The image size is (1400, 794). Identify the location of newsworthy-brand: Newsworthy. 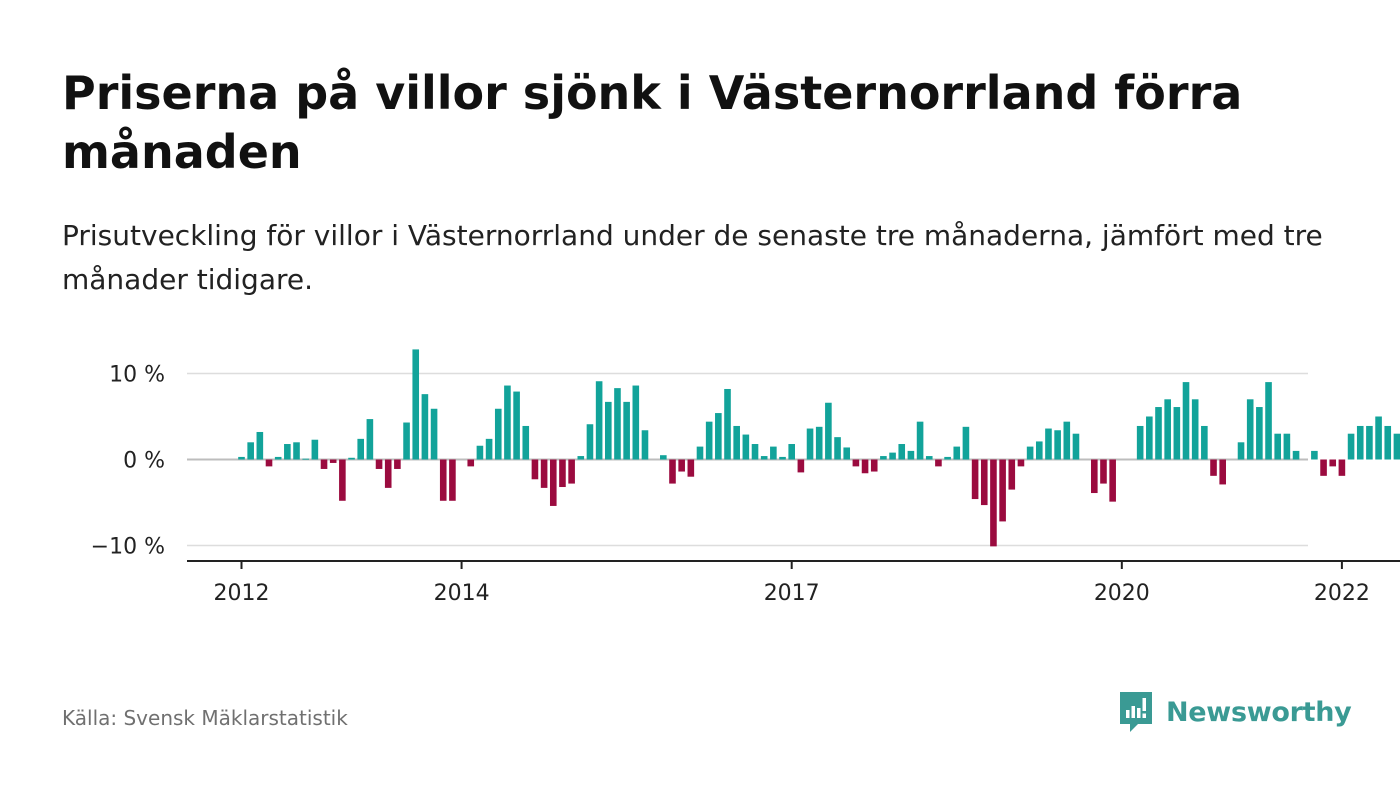
(1235, 712).